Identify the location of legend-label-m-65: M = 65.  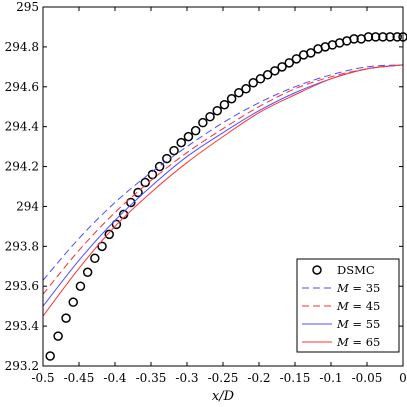
(358, 342).